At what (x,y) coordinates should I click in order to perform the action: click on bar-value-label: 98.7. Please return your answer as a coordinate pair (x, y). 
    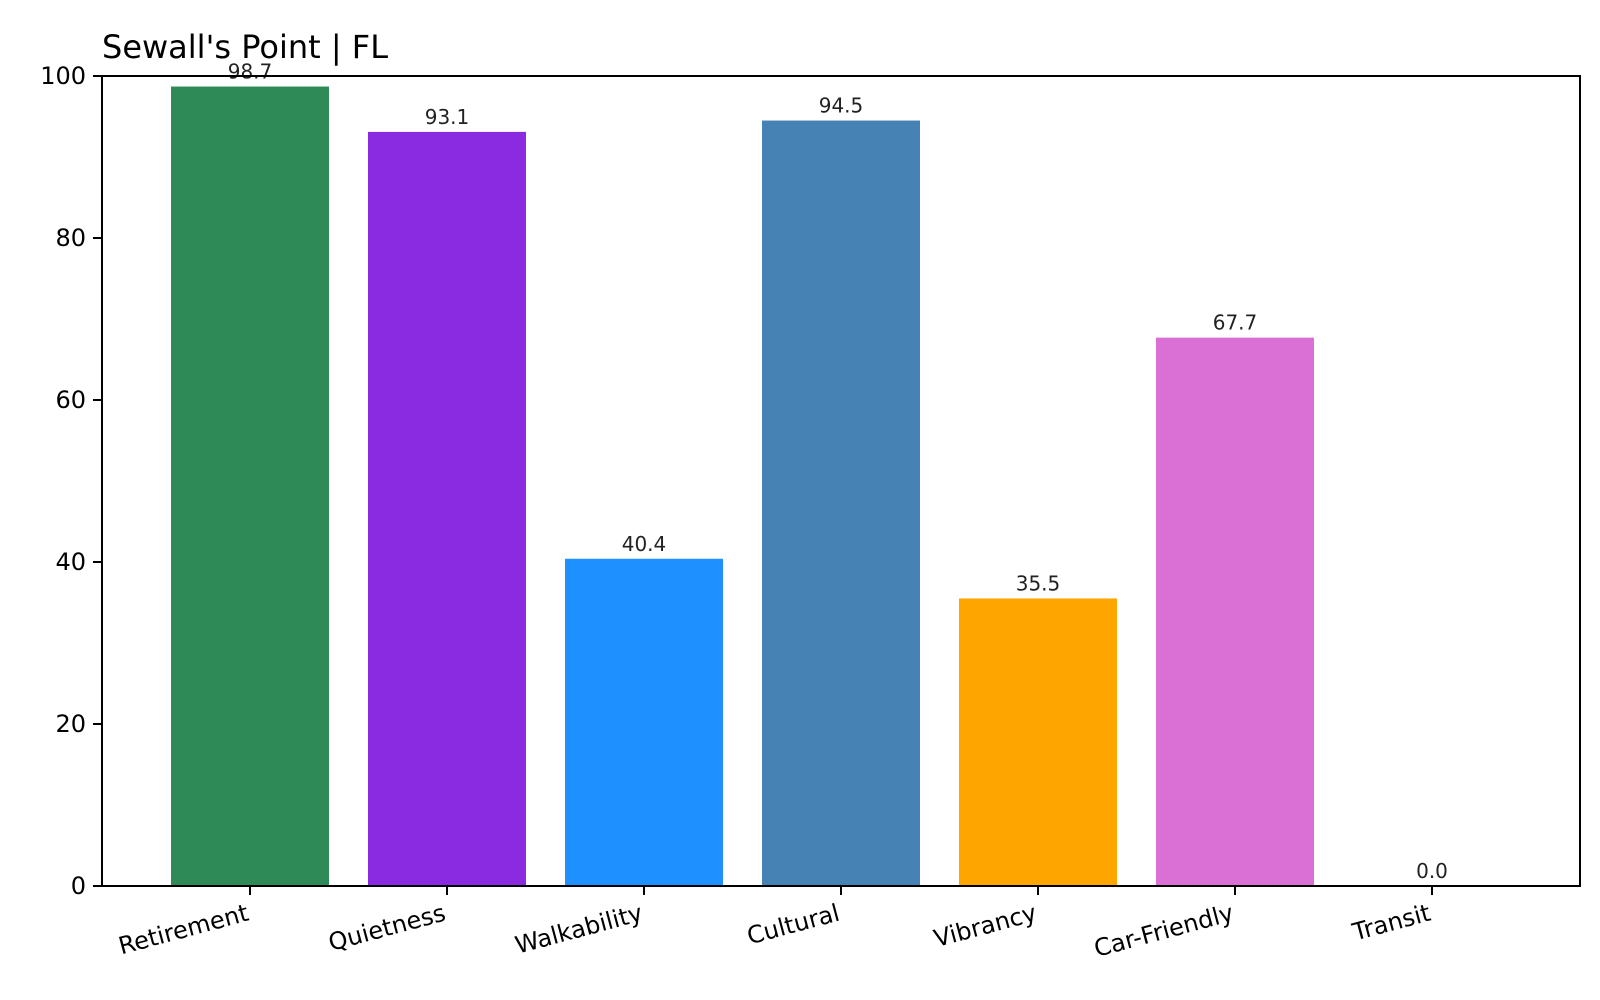
    Looking at the image, I should click on (250, 72).